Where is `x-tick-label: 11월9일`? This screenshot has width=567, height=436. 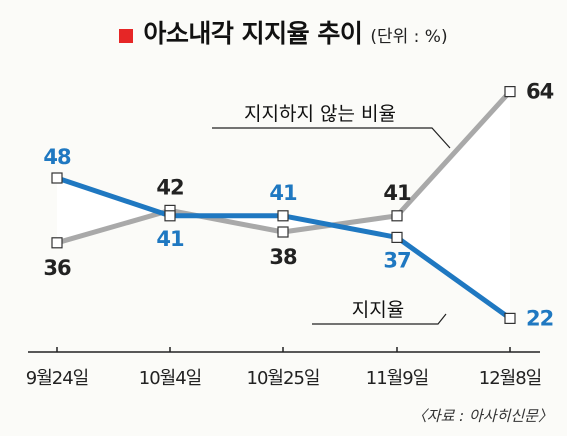 x-tick-label: 11월9일 is located at coordinates (397, 378).